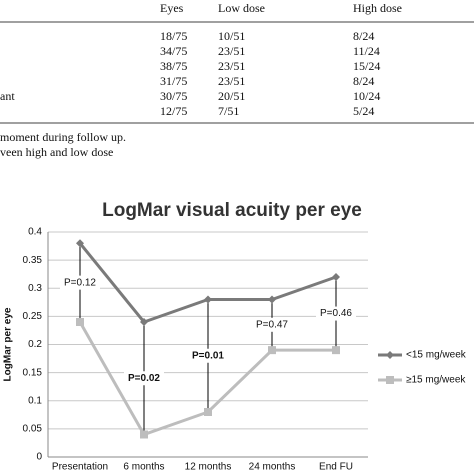 Image resolution: width=474 pixels, height=474 pixels. Describe the element at coordinates (436, 380) in the screenshot. I see `legend-label: ≥15 mg/week` at that location.